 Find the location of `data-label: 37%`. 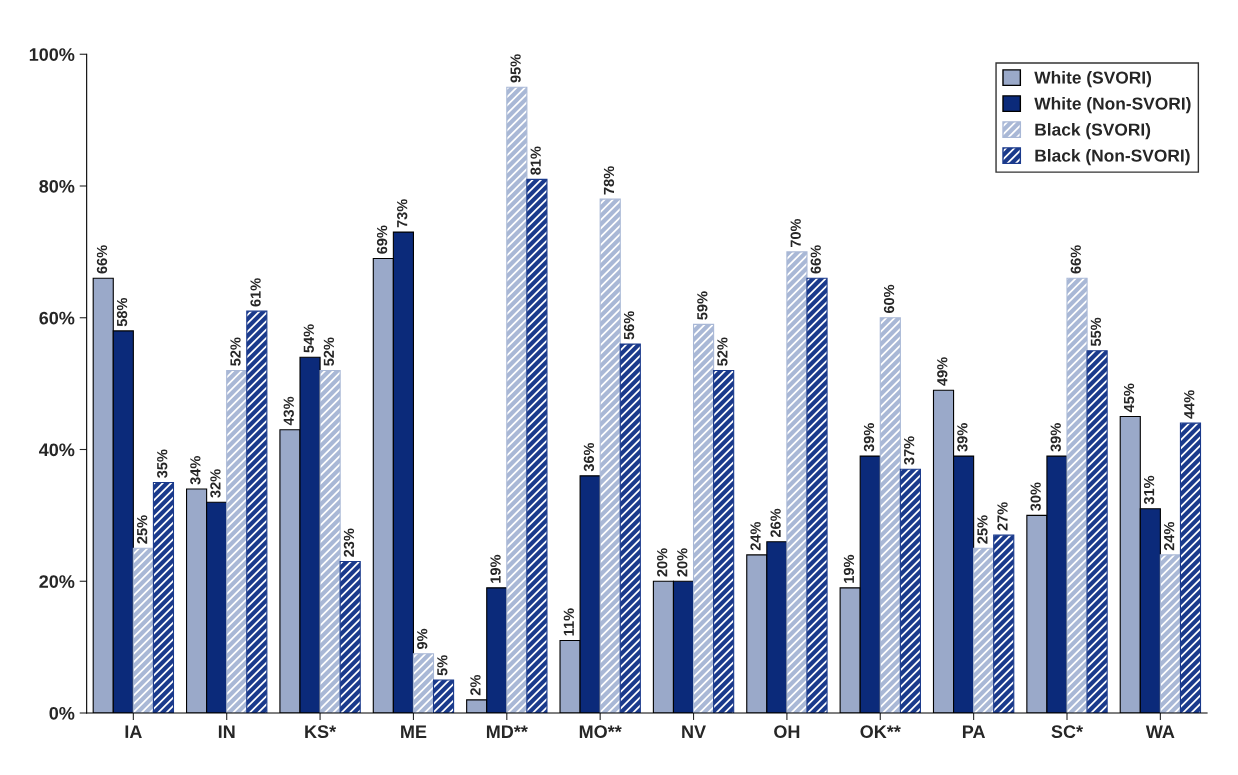

data-label: 37% is located at coordinates (909, 450).